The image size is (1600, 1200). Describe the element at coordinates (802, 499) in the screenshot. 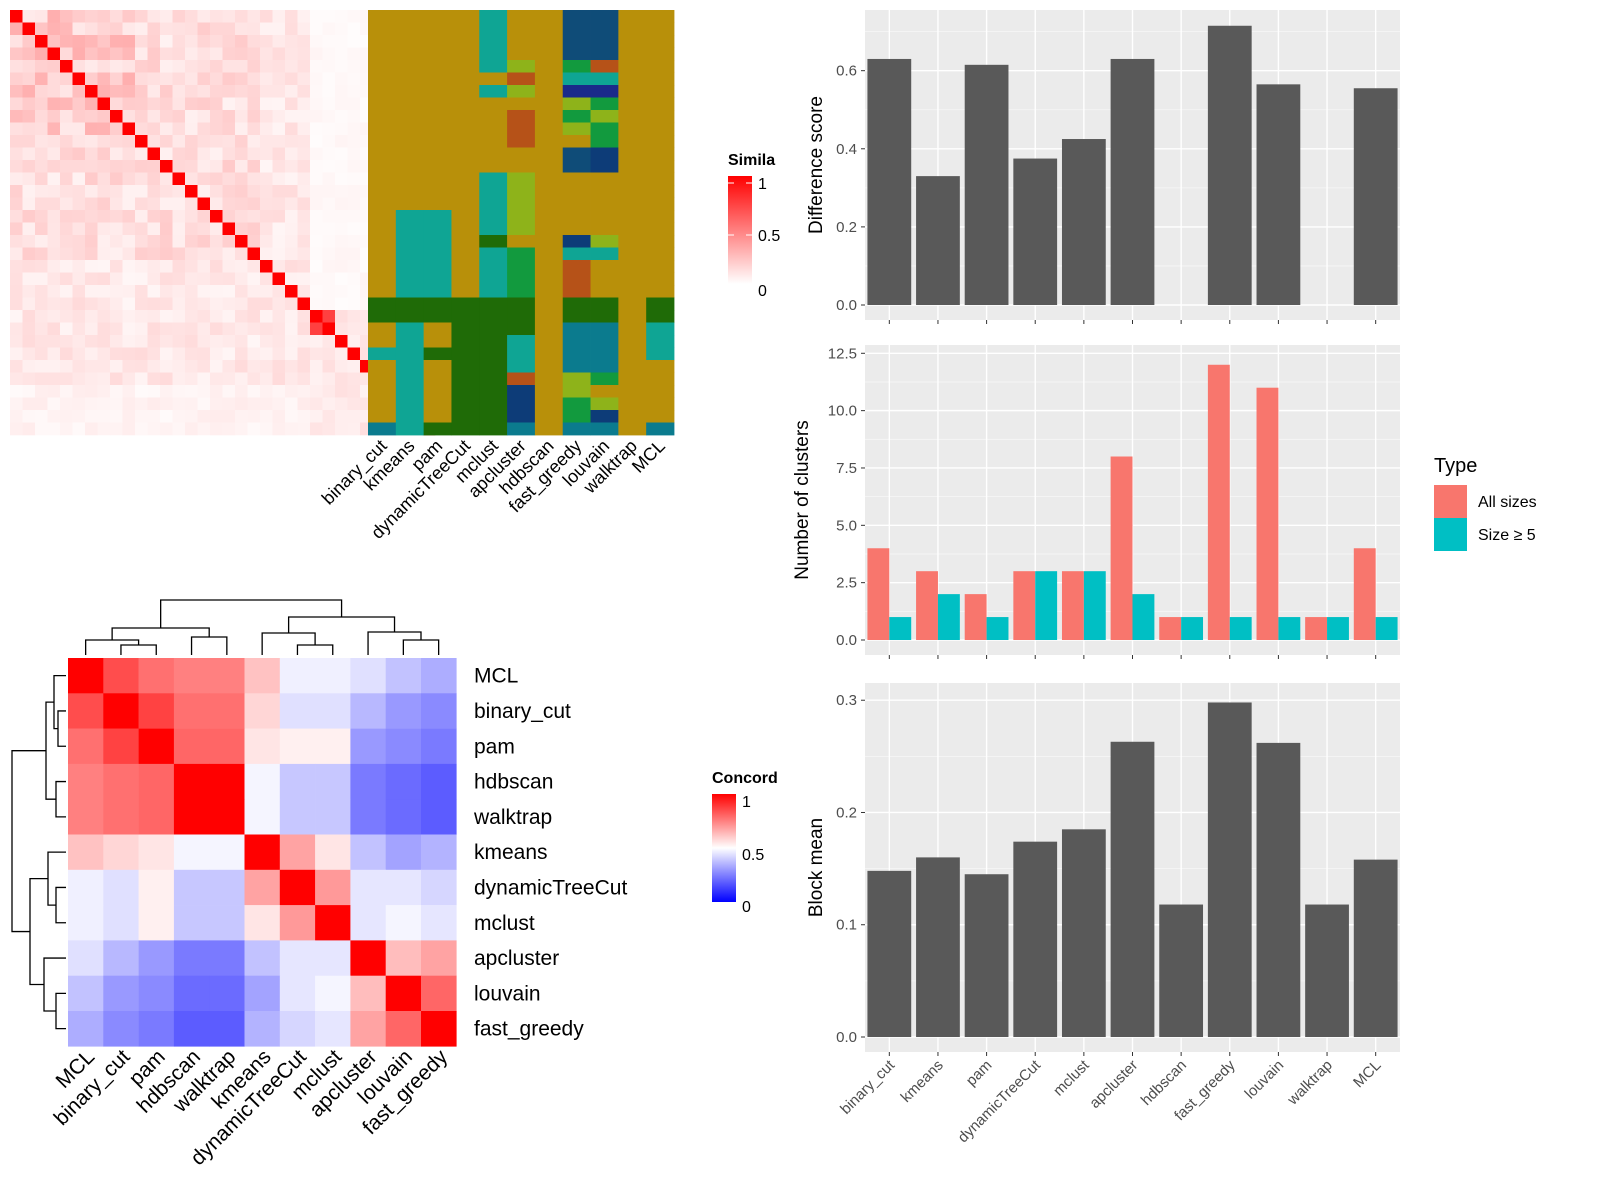

I see `y-axis-label: Number of clusters` at that location.